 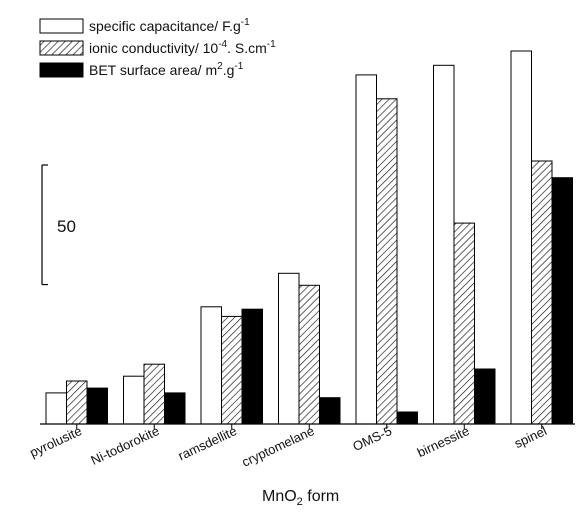 I want to click on category-label: ramsdellite, so click(x=207, y=443).